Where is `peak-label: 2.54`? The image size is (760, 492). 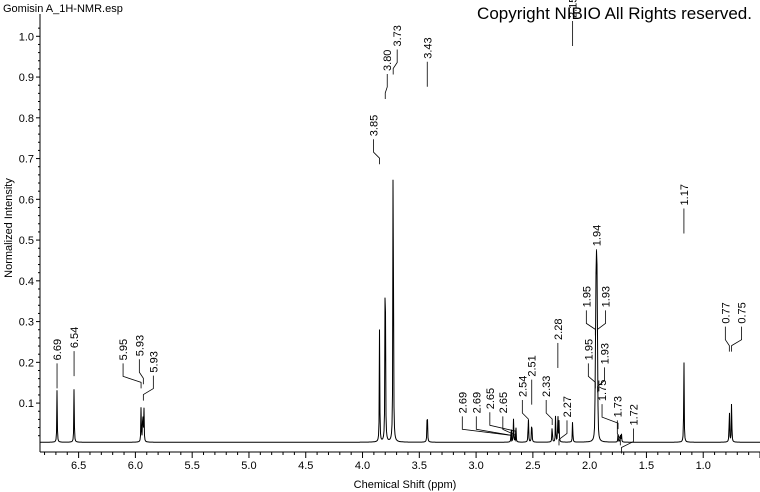 peak-label: 2.54 is located at coordinates (523, 401).